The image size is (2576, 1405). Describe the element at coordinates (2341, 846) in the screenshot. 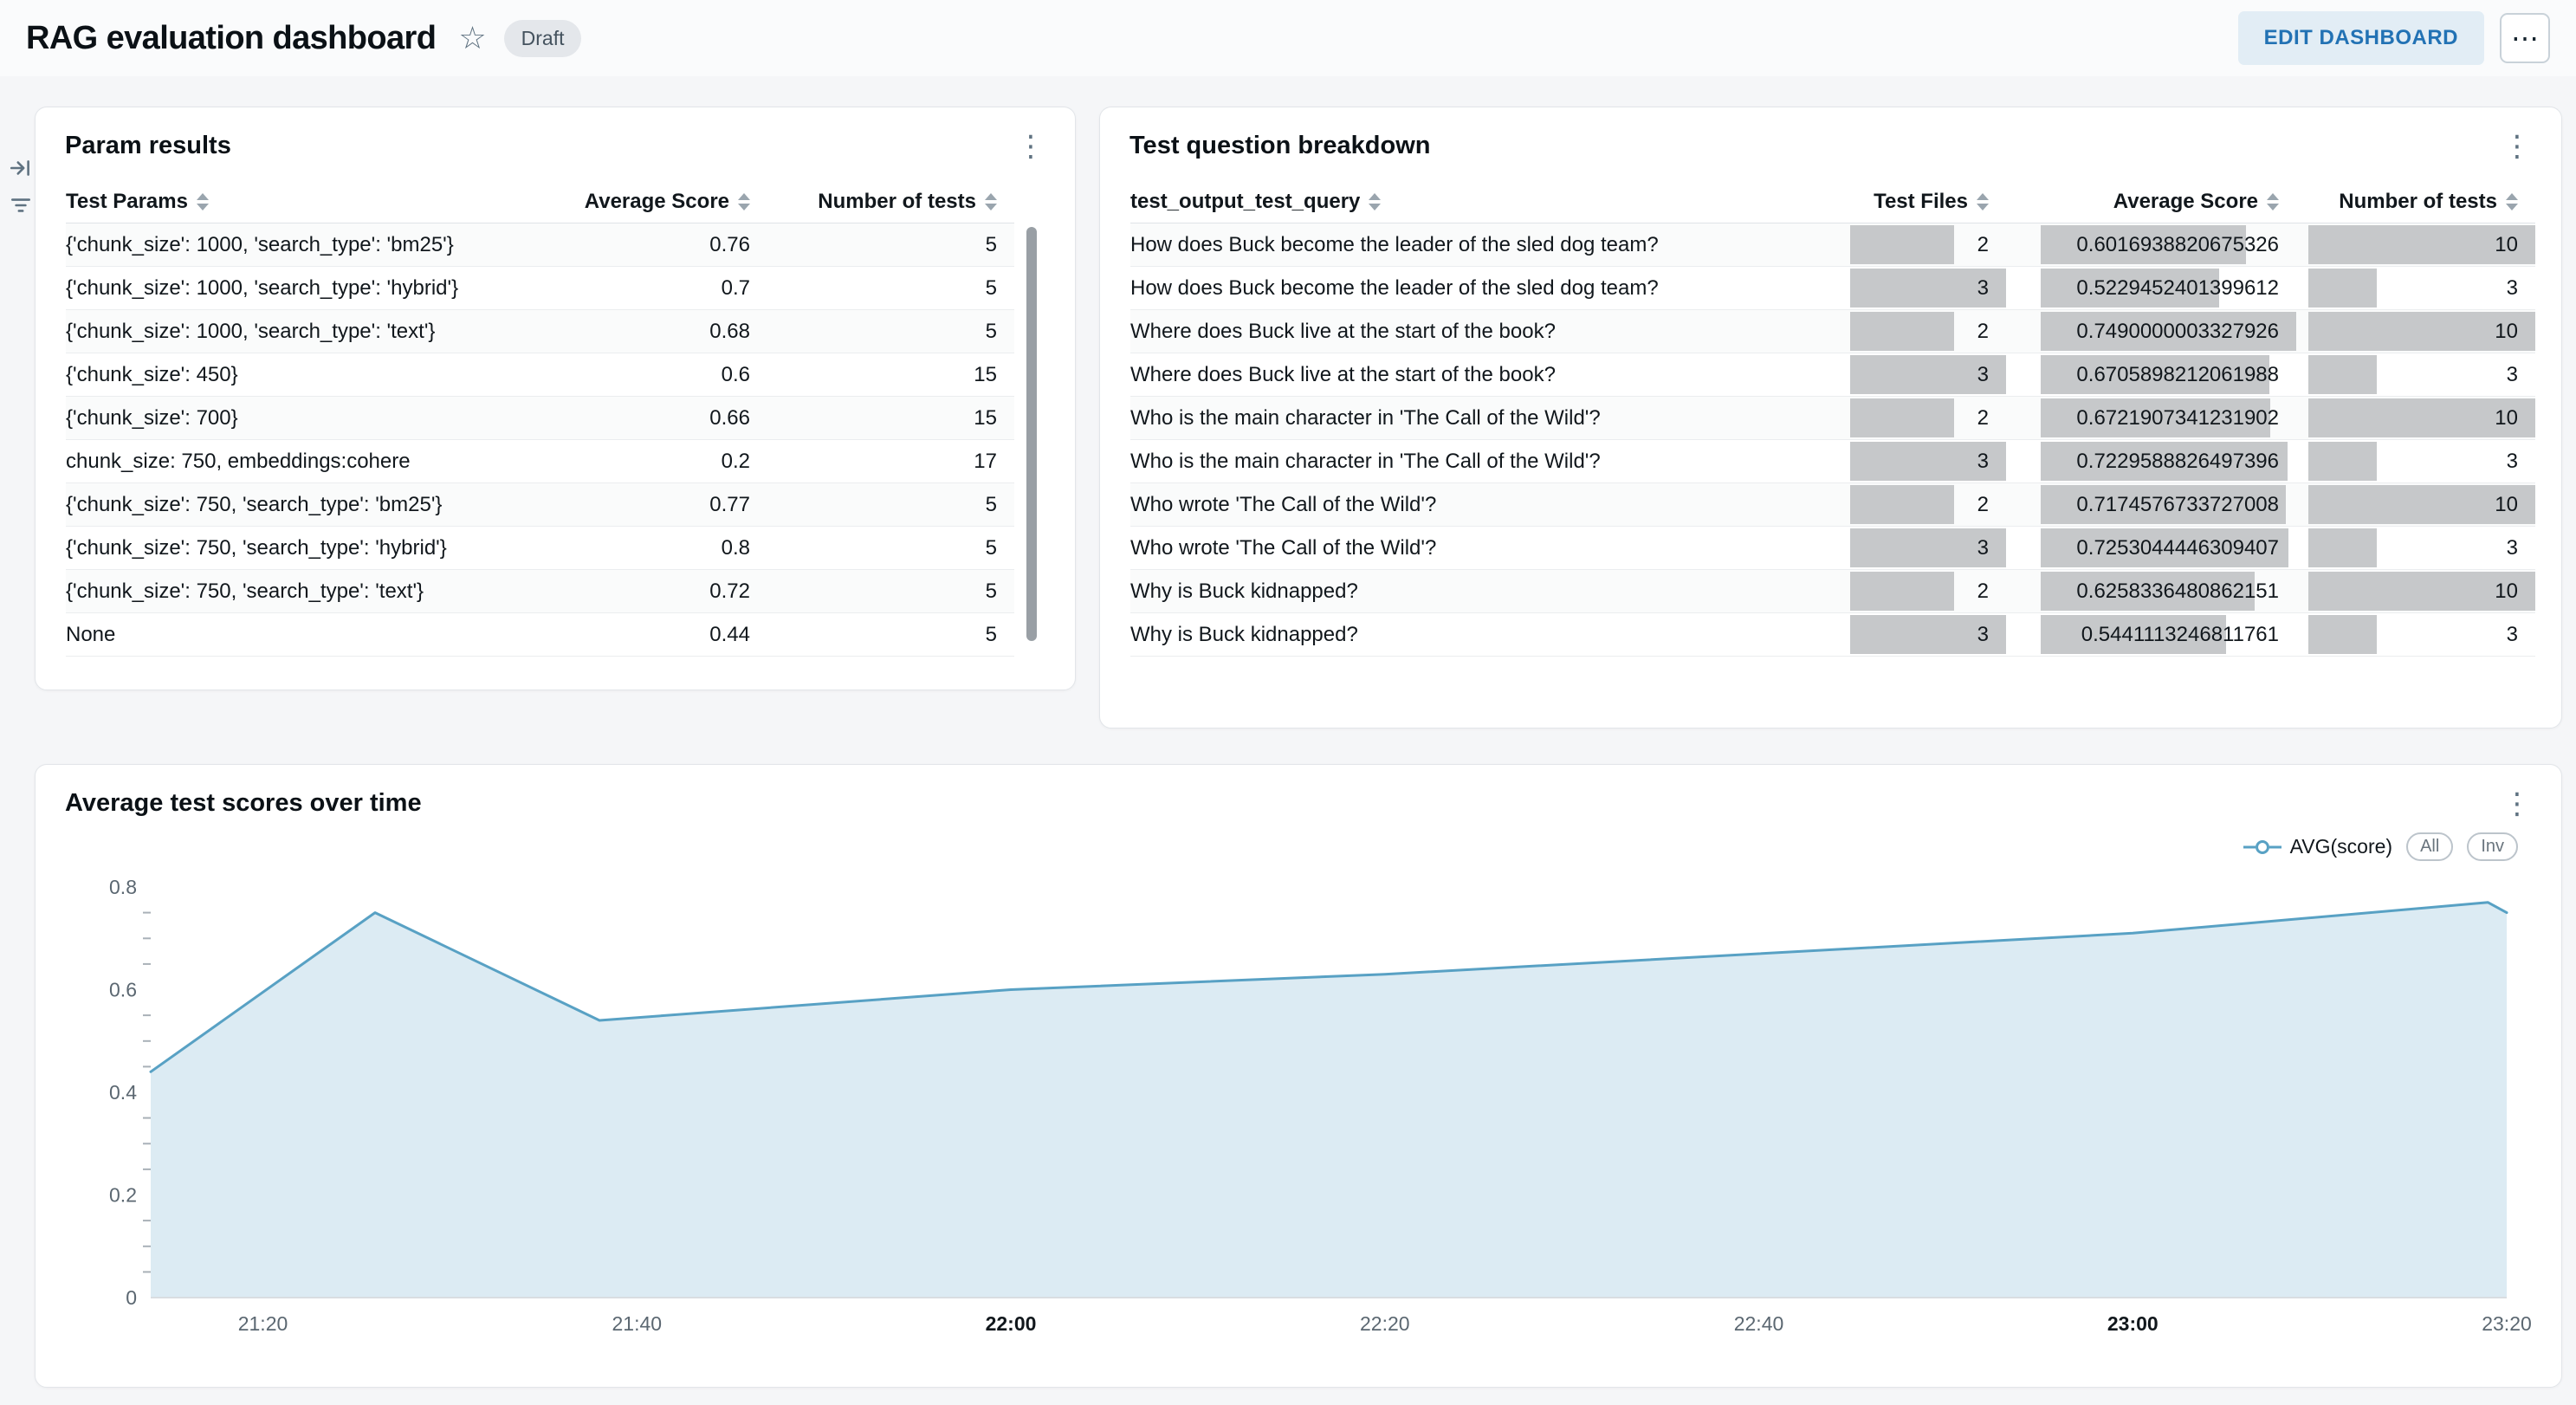

I see `legend-label: AVG(score)` at that location.